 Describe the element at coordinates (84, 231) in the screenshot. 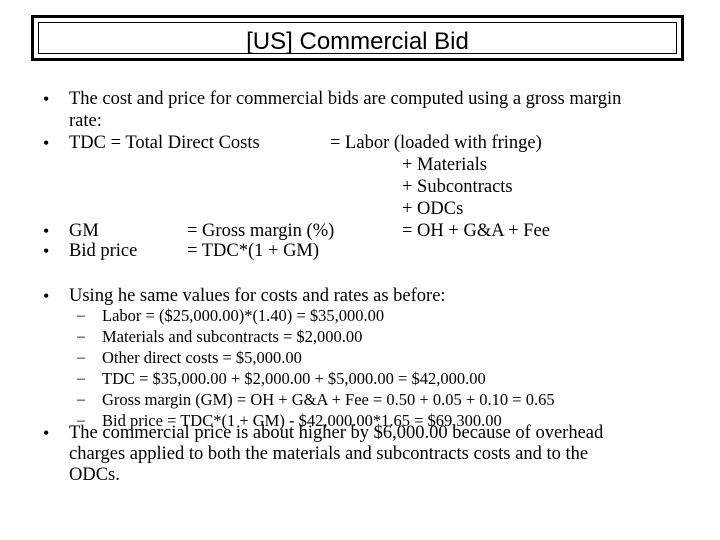

I see `gm-term: GM` at that location.